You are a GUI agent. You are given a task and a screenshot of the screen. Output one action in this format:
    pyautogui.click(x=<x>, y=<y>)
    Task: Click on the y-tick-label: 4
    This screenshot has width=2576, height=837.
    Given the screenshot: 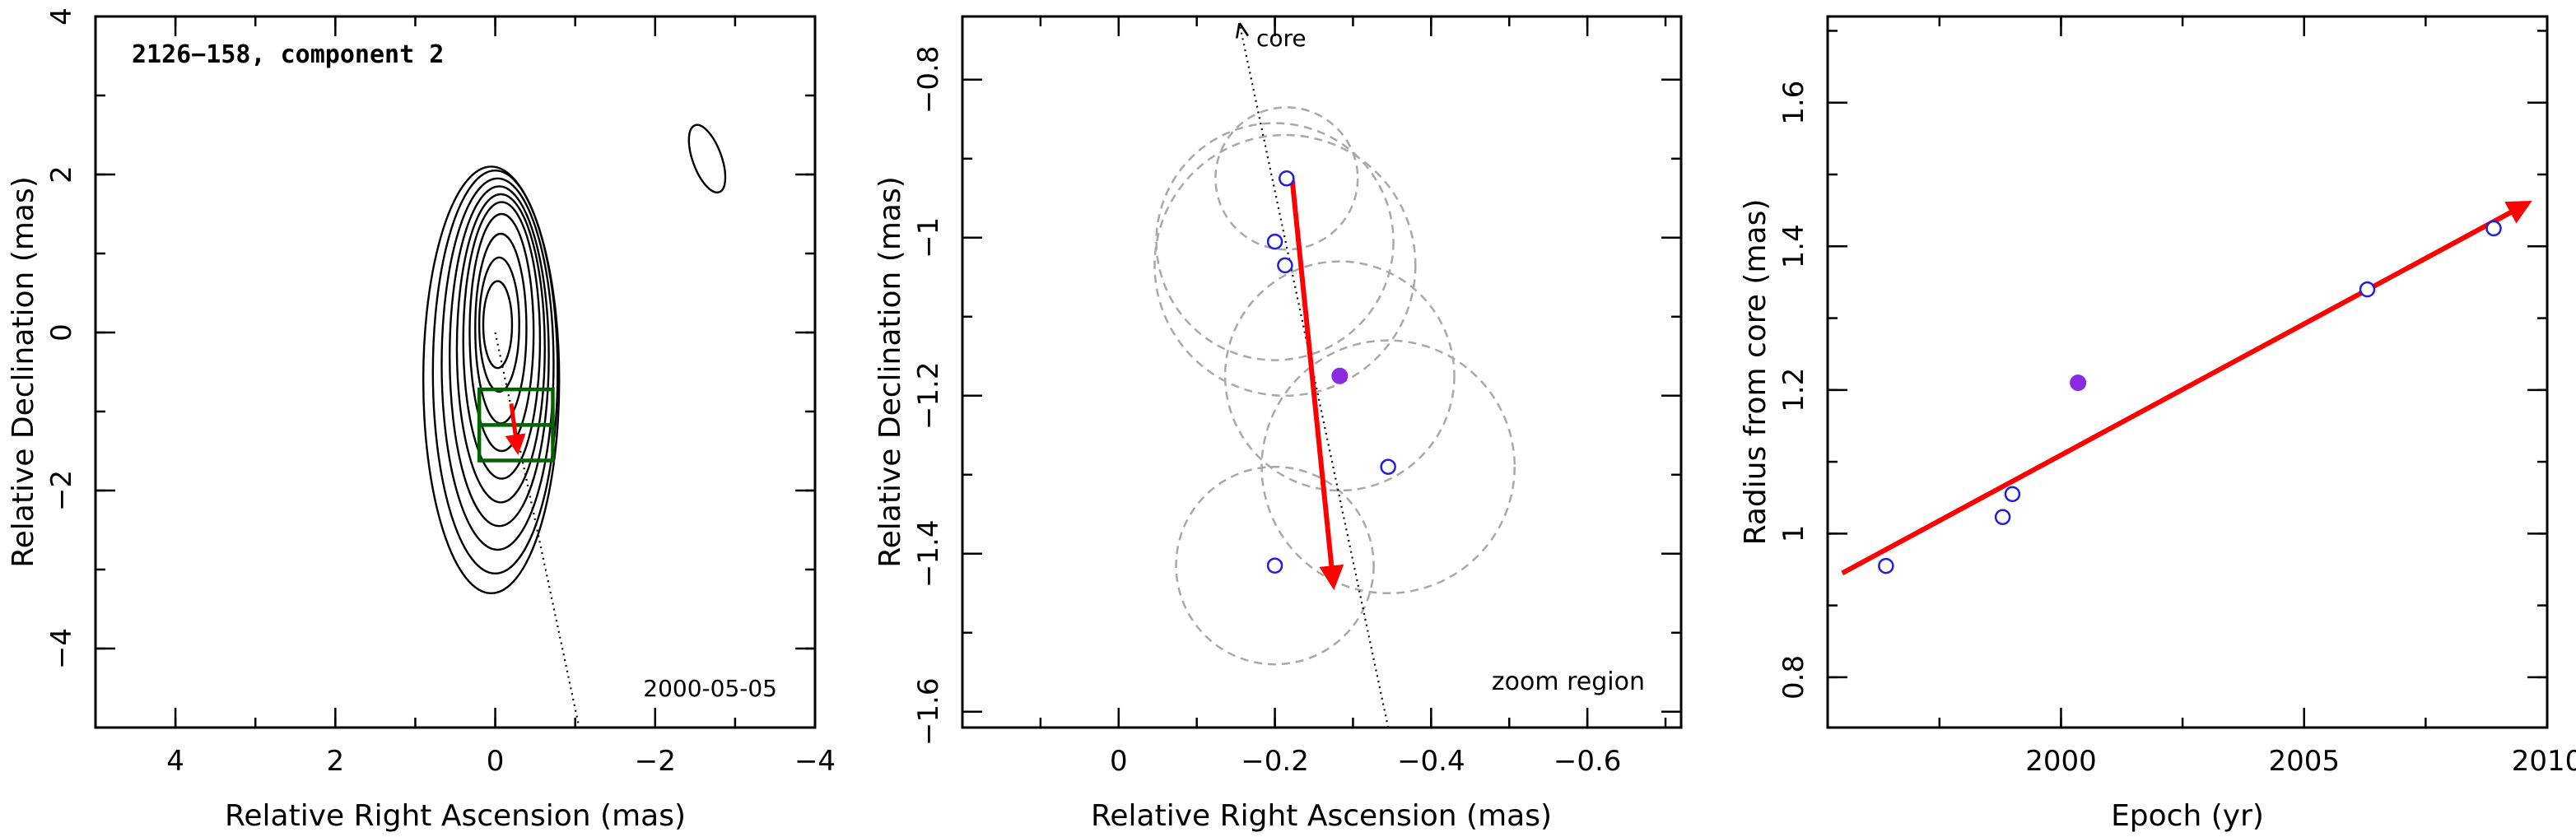 What is the action you would take?
    pyautogui.click(x=61, y=16)
    